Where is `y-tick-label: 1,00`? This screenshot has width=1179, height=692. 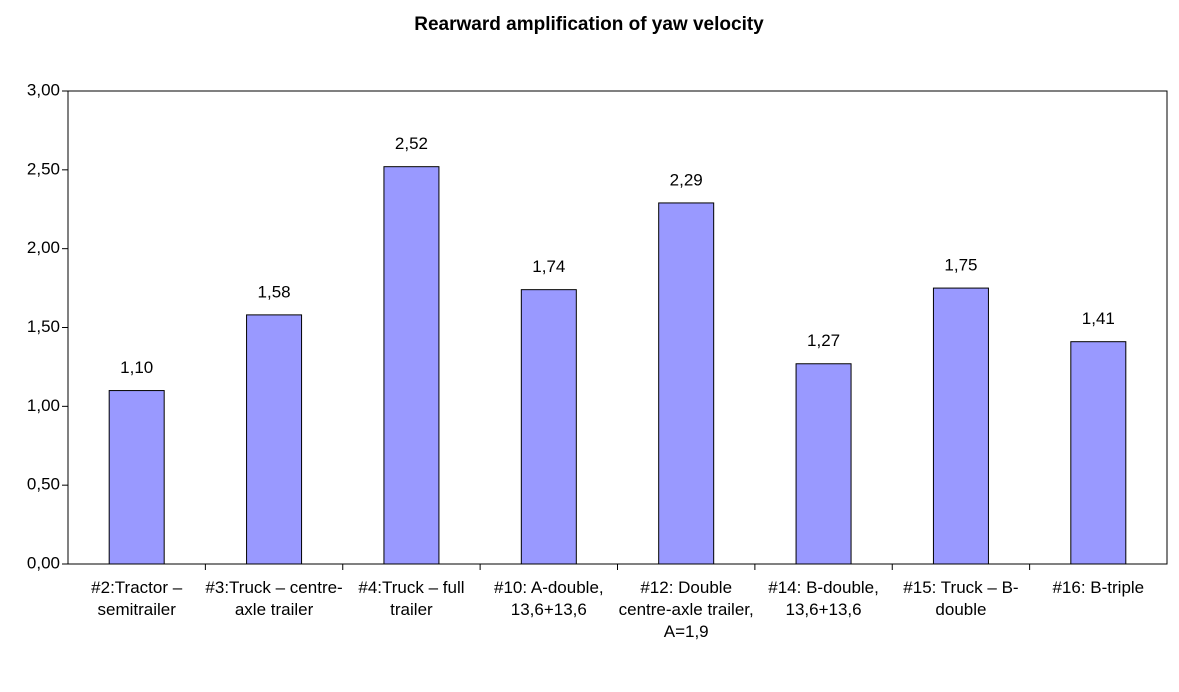 y-tick-label: 1,00 is located at coordinates (43, 405).